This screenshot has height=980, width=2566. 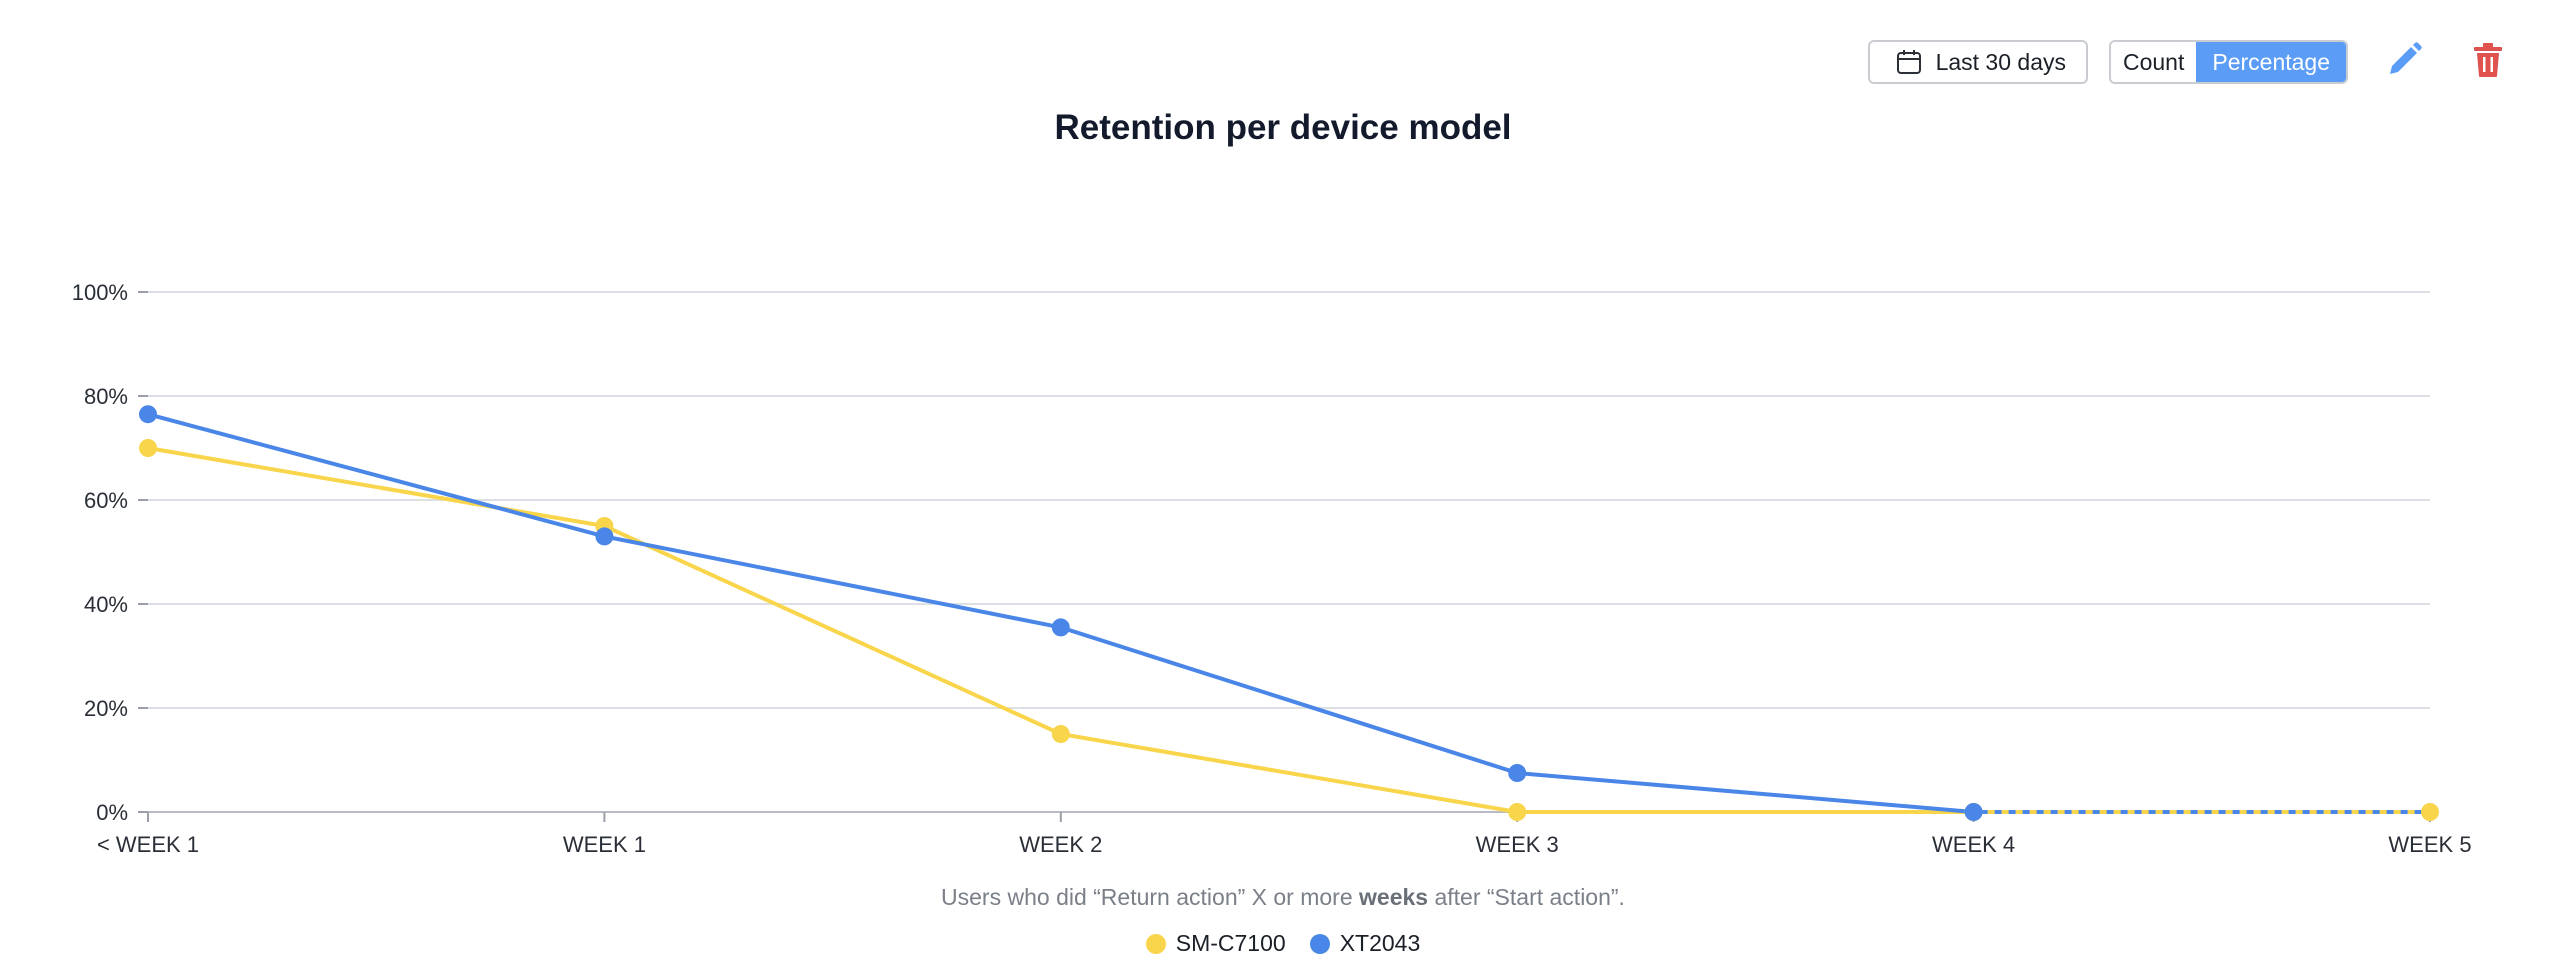 I want to click on chart-title: Retention per device model, so click(x=1283, y=127).